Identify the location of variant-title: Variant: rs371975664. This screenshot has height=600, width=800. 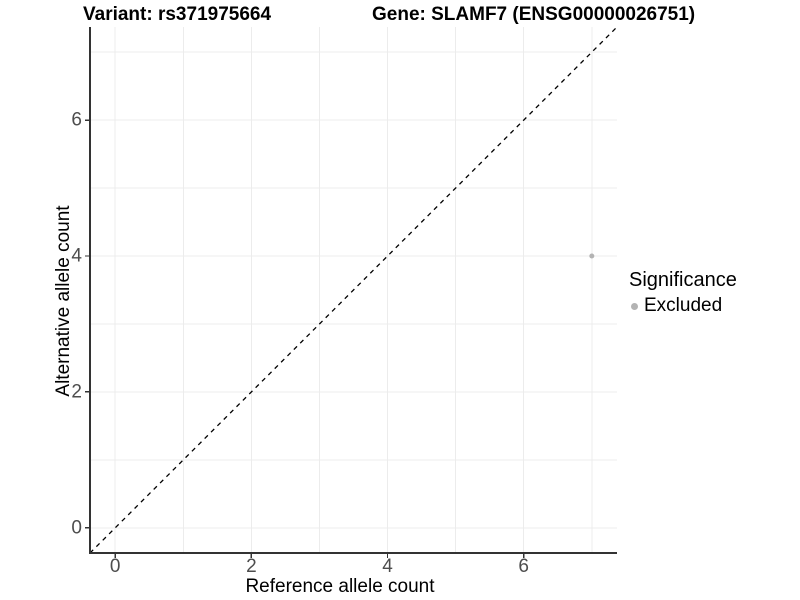
(177, 14).